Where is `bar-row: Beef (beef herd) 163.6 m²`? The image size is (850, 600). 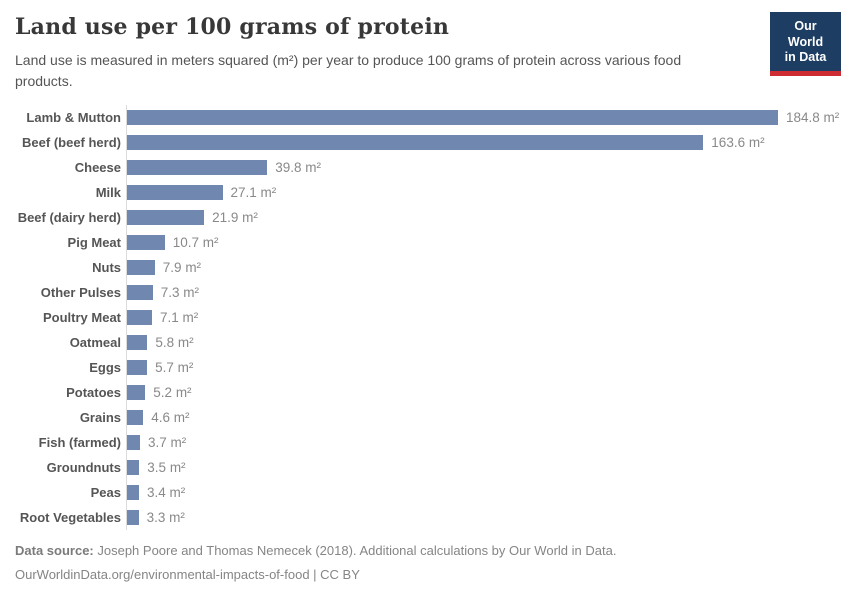 bar-row: Beef (beef herd) 163.6 m² is located at coordinates (425, 142).